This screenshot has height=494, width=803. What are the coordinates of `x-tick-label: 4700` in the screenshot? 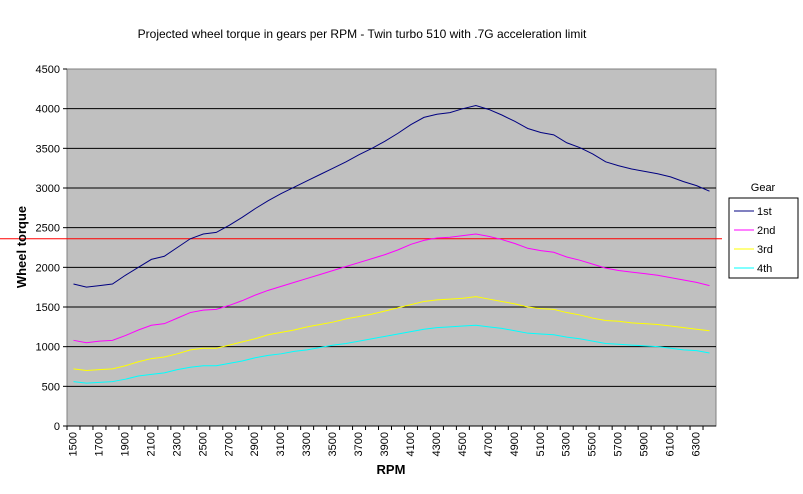 It's located at (489, 444).